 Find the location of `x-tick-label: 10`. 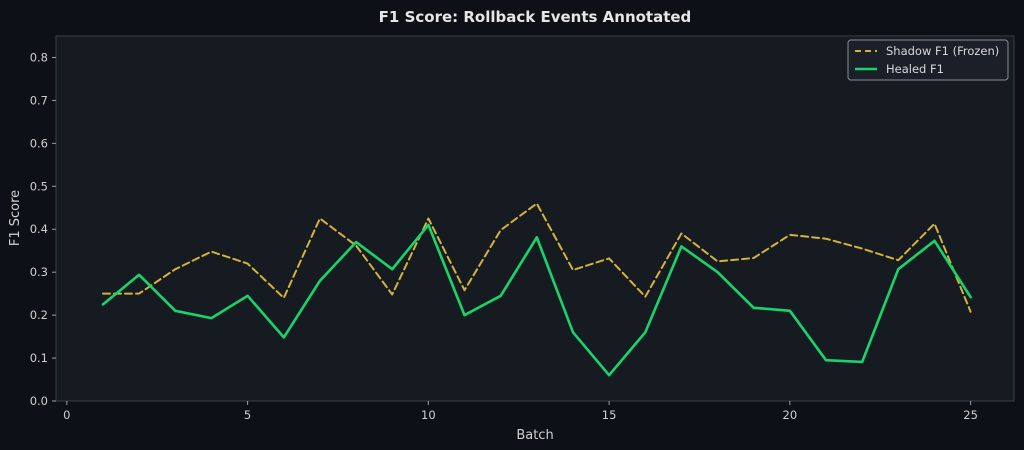

x-tick-label: 10 is located at coordinates (428, 415).